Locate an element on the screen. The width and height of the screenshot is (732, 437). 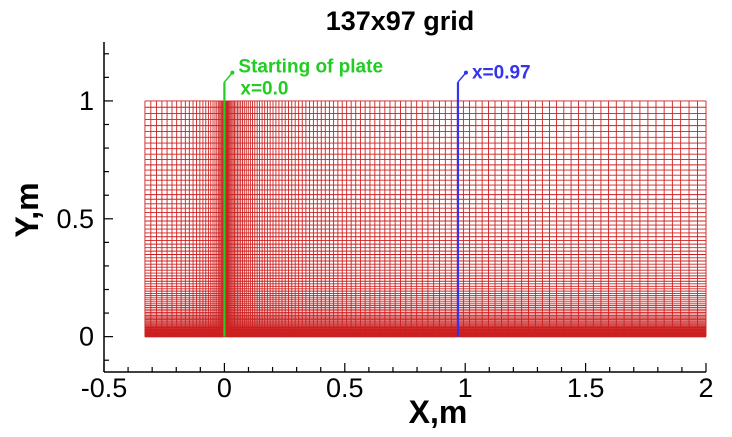
x-tick-label: 2 is located at coordinates (705, 388).